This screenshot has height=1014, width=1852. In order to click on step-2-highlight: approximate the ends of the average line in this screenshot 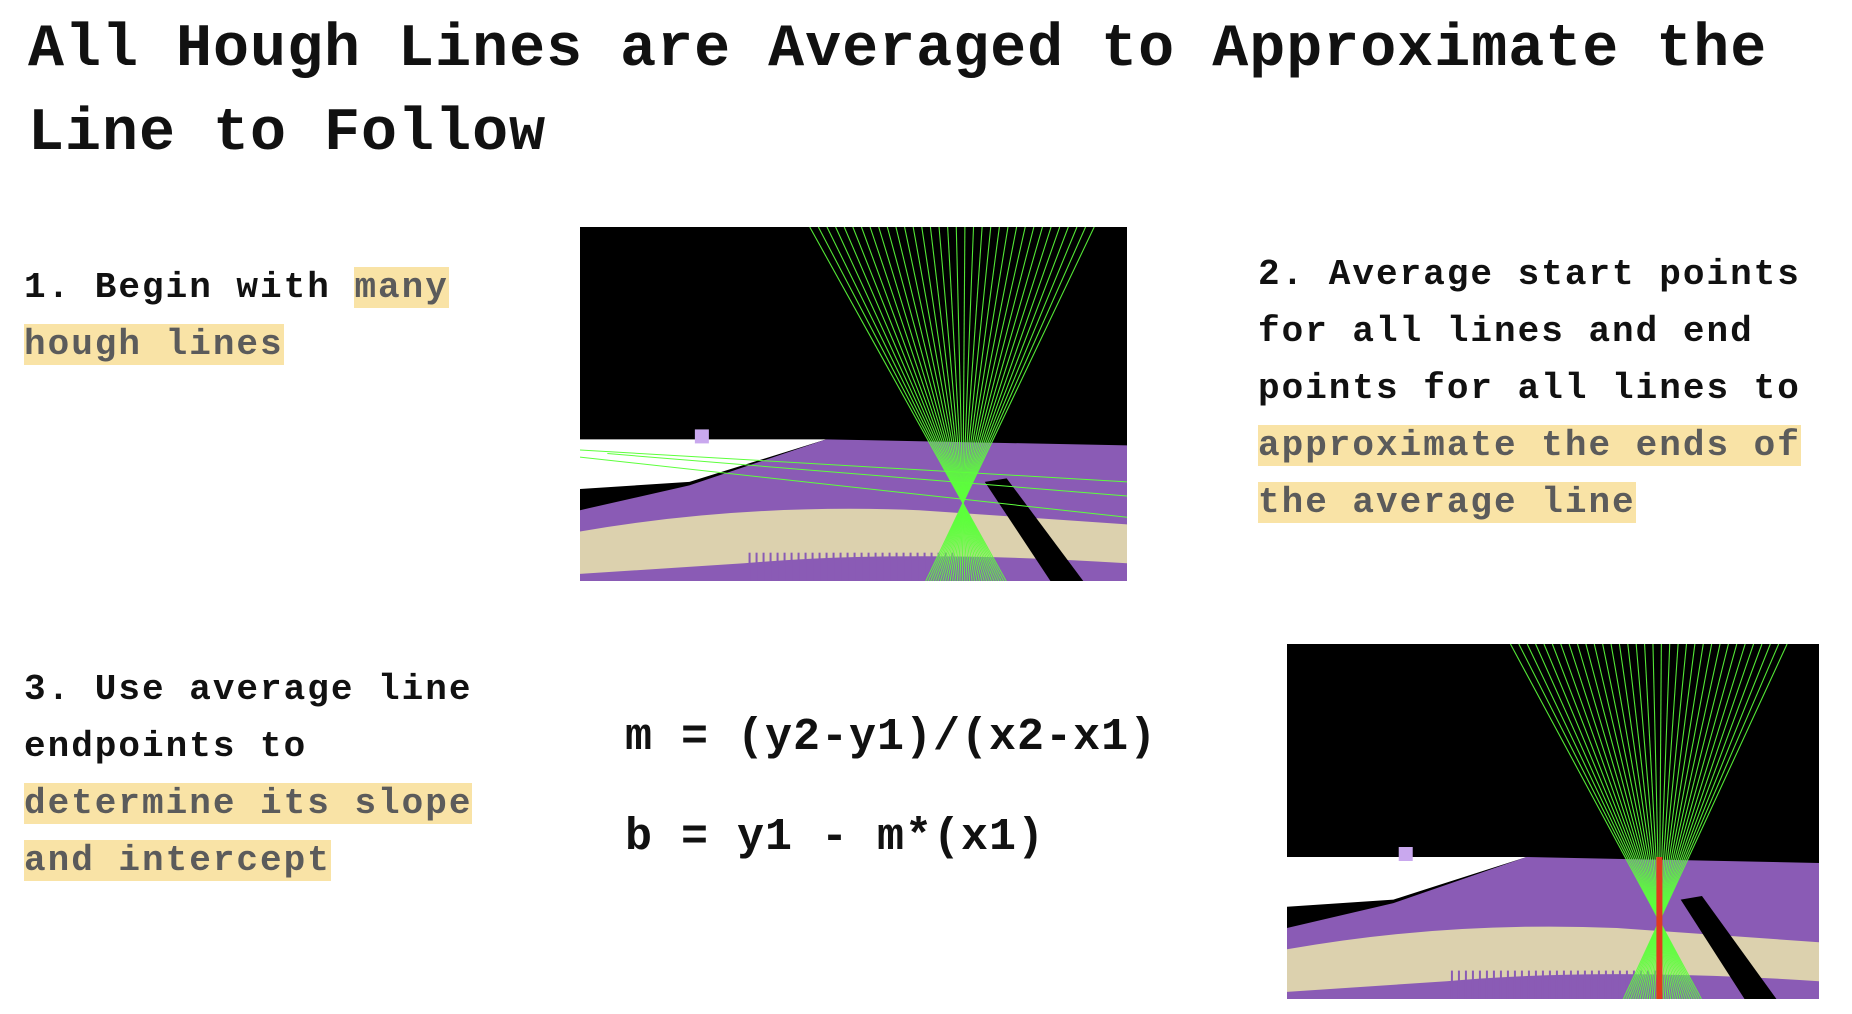, I will do `click(1529, 474)`.